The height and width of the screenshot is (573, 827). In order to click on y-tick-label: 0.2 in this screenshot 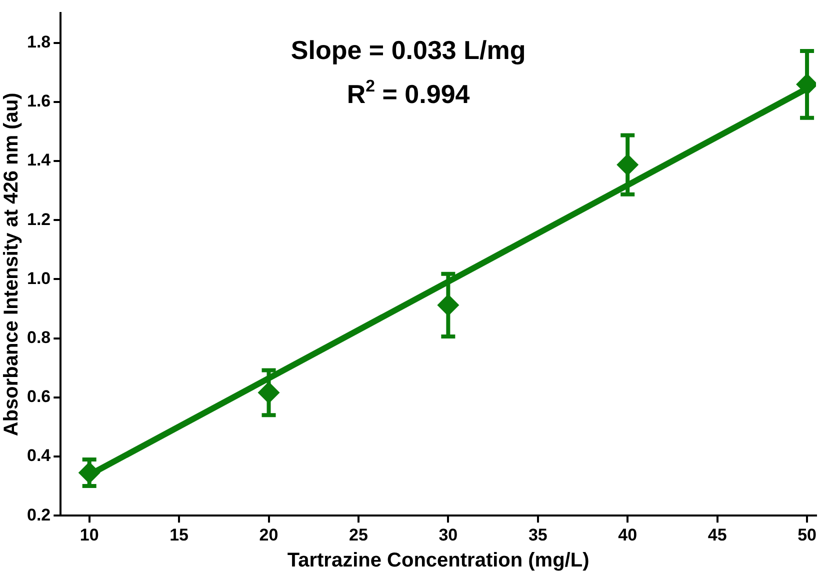, I will do `click(38, 514)`.